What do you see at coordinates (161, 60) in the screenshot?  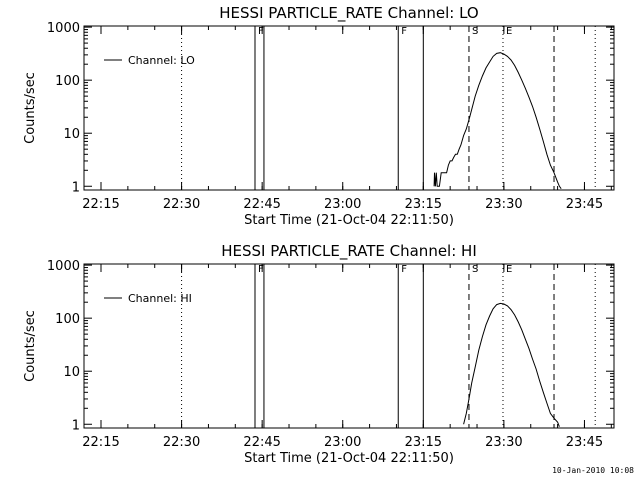 I see `legend-entry: Channel: LO` at bounding box center [161, 60].